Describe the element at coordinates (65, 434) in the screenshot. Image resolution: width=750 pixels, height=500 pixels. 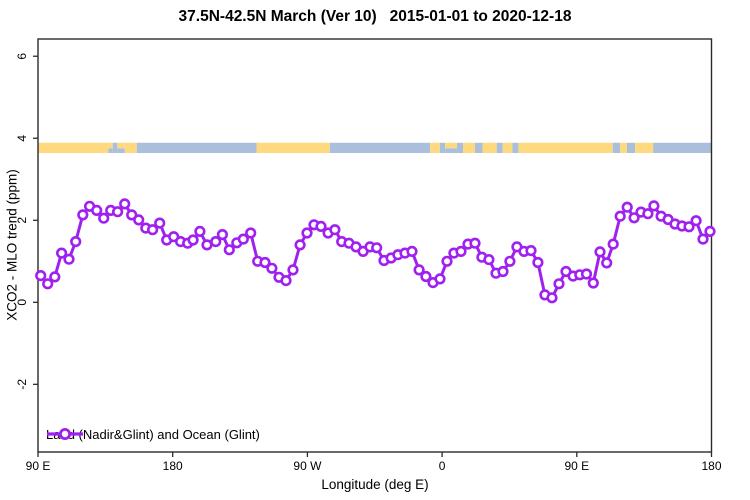
I see `legend-marker-icon` at that location.